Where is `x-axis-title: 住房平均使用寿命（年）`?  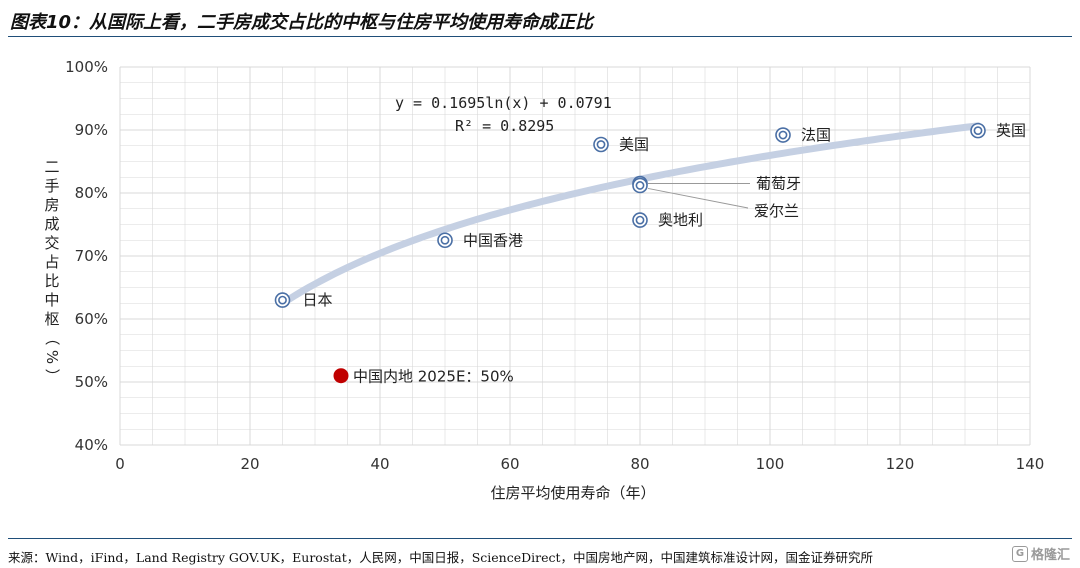
x-axis-title: 住房平均使用寿命（年） is located at coordinates (572, 493).